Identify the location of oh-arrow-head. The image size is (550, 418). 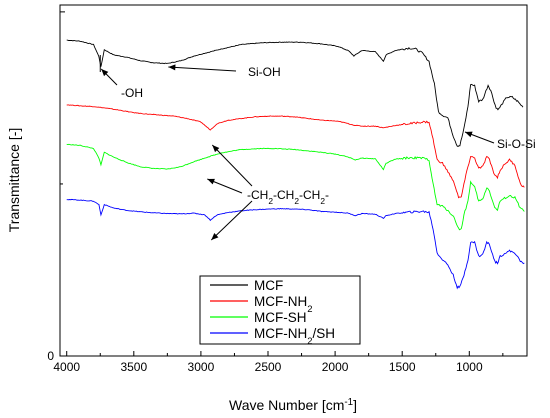
(105, 73).